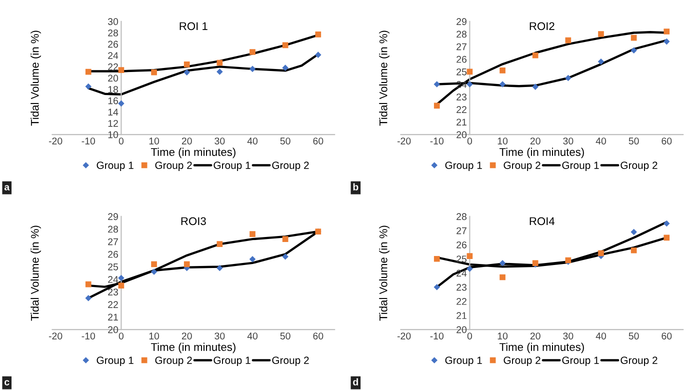 The image size is (697, 390). Describe the element at coordinates (113, 22) in the screenshot. I see `y-tick-label: 30` at that location.